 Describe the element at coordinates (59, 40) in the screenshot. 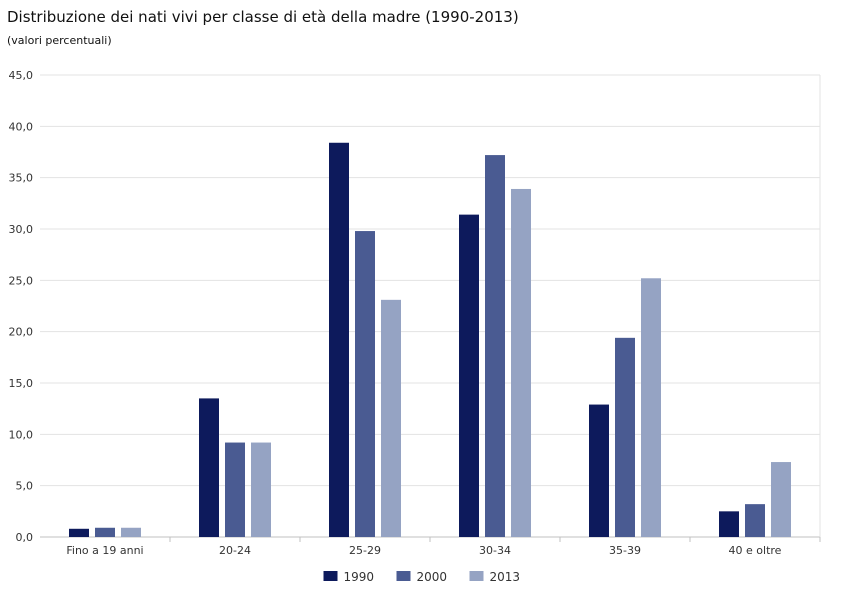

I see `chart-subtitle: (valori percentuali)` at that location.